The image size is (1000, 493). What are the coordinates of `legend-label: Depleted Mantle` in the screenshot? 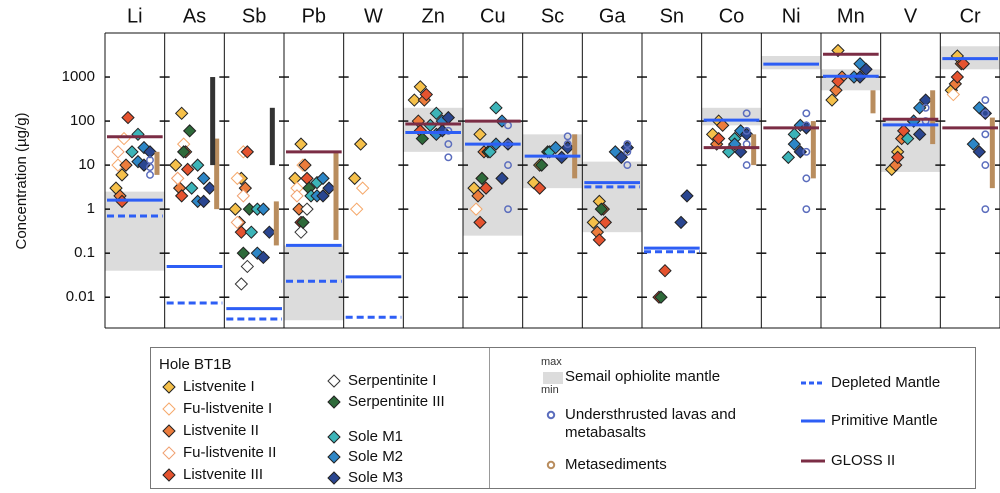 It's located at (886, 382).